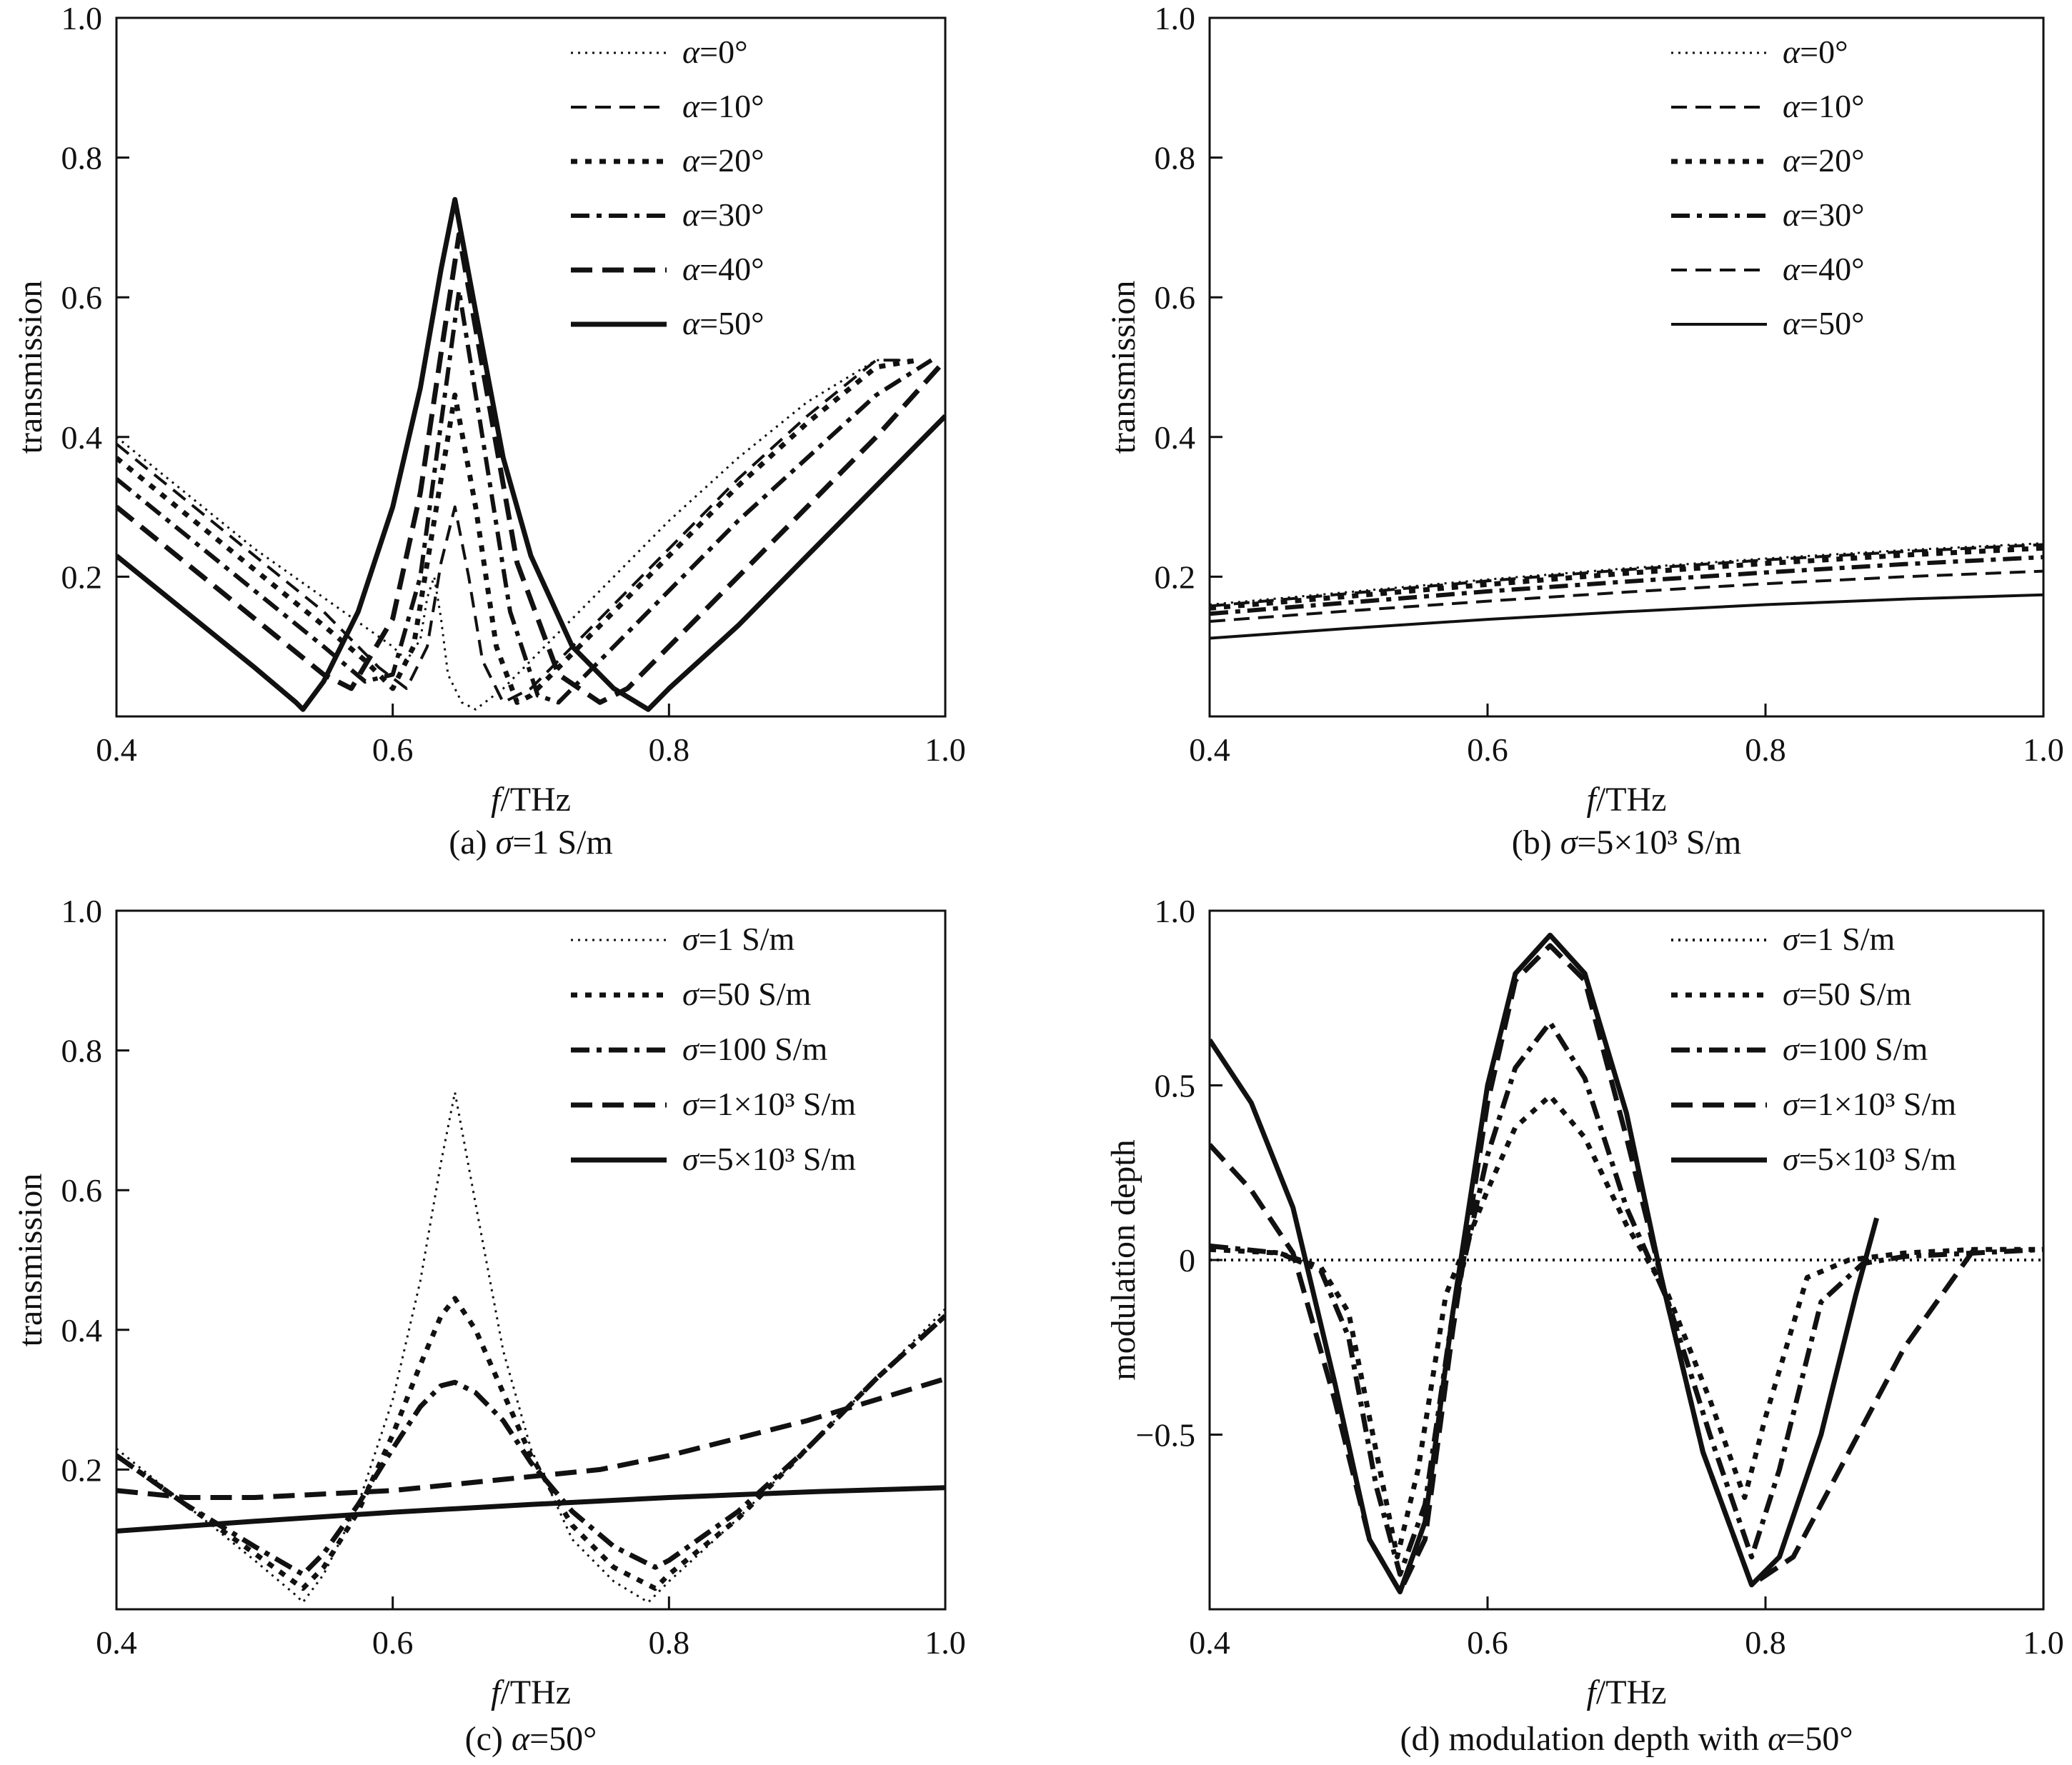 This screenshot has height=1765, width=2072. I want to click on caption-var: α, so click(1777, 1739).